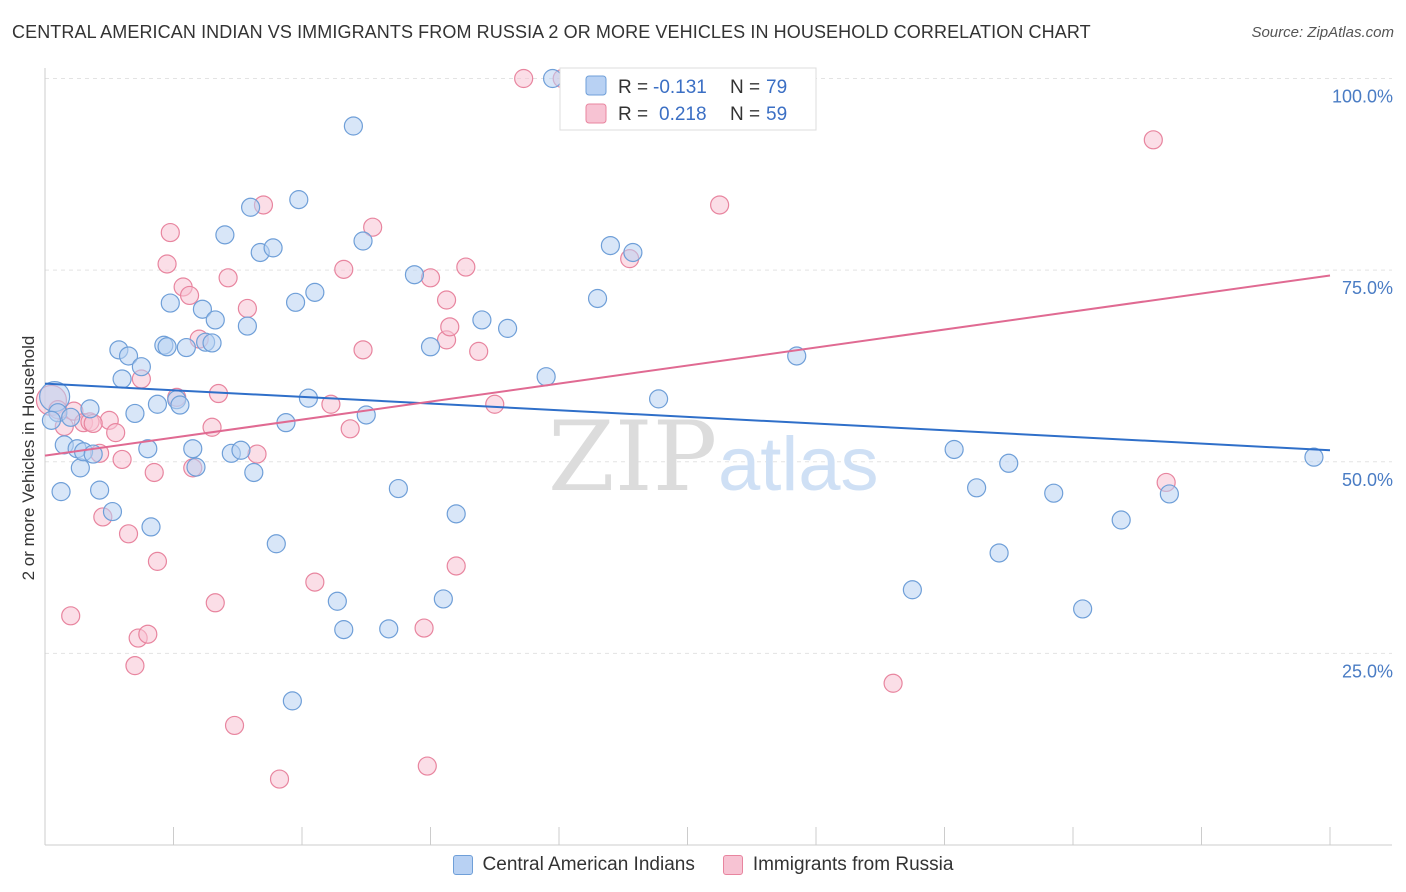 The image size is (1406, 892). I want to click on watermark: ZIP atlas, so click(713, 457).